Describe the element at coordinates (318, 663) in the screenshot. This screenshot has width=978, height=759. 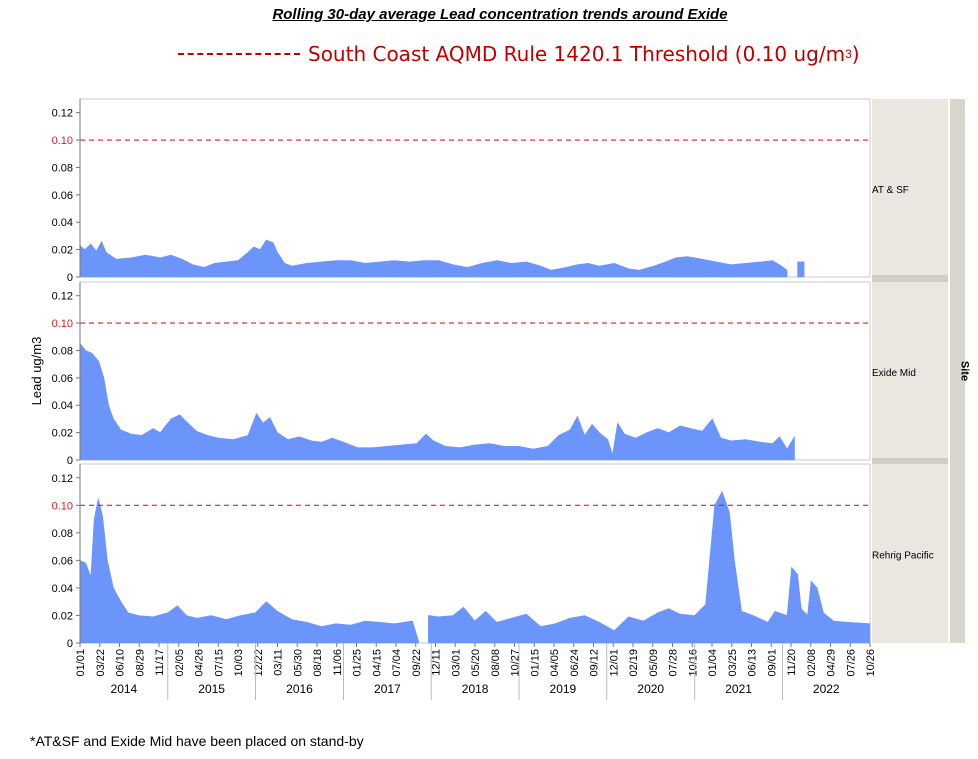
I see `x-tick-label: 08/18` at that location.